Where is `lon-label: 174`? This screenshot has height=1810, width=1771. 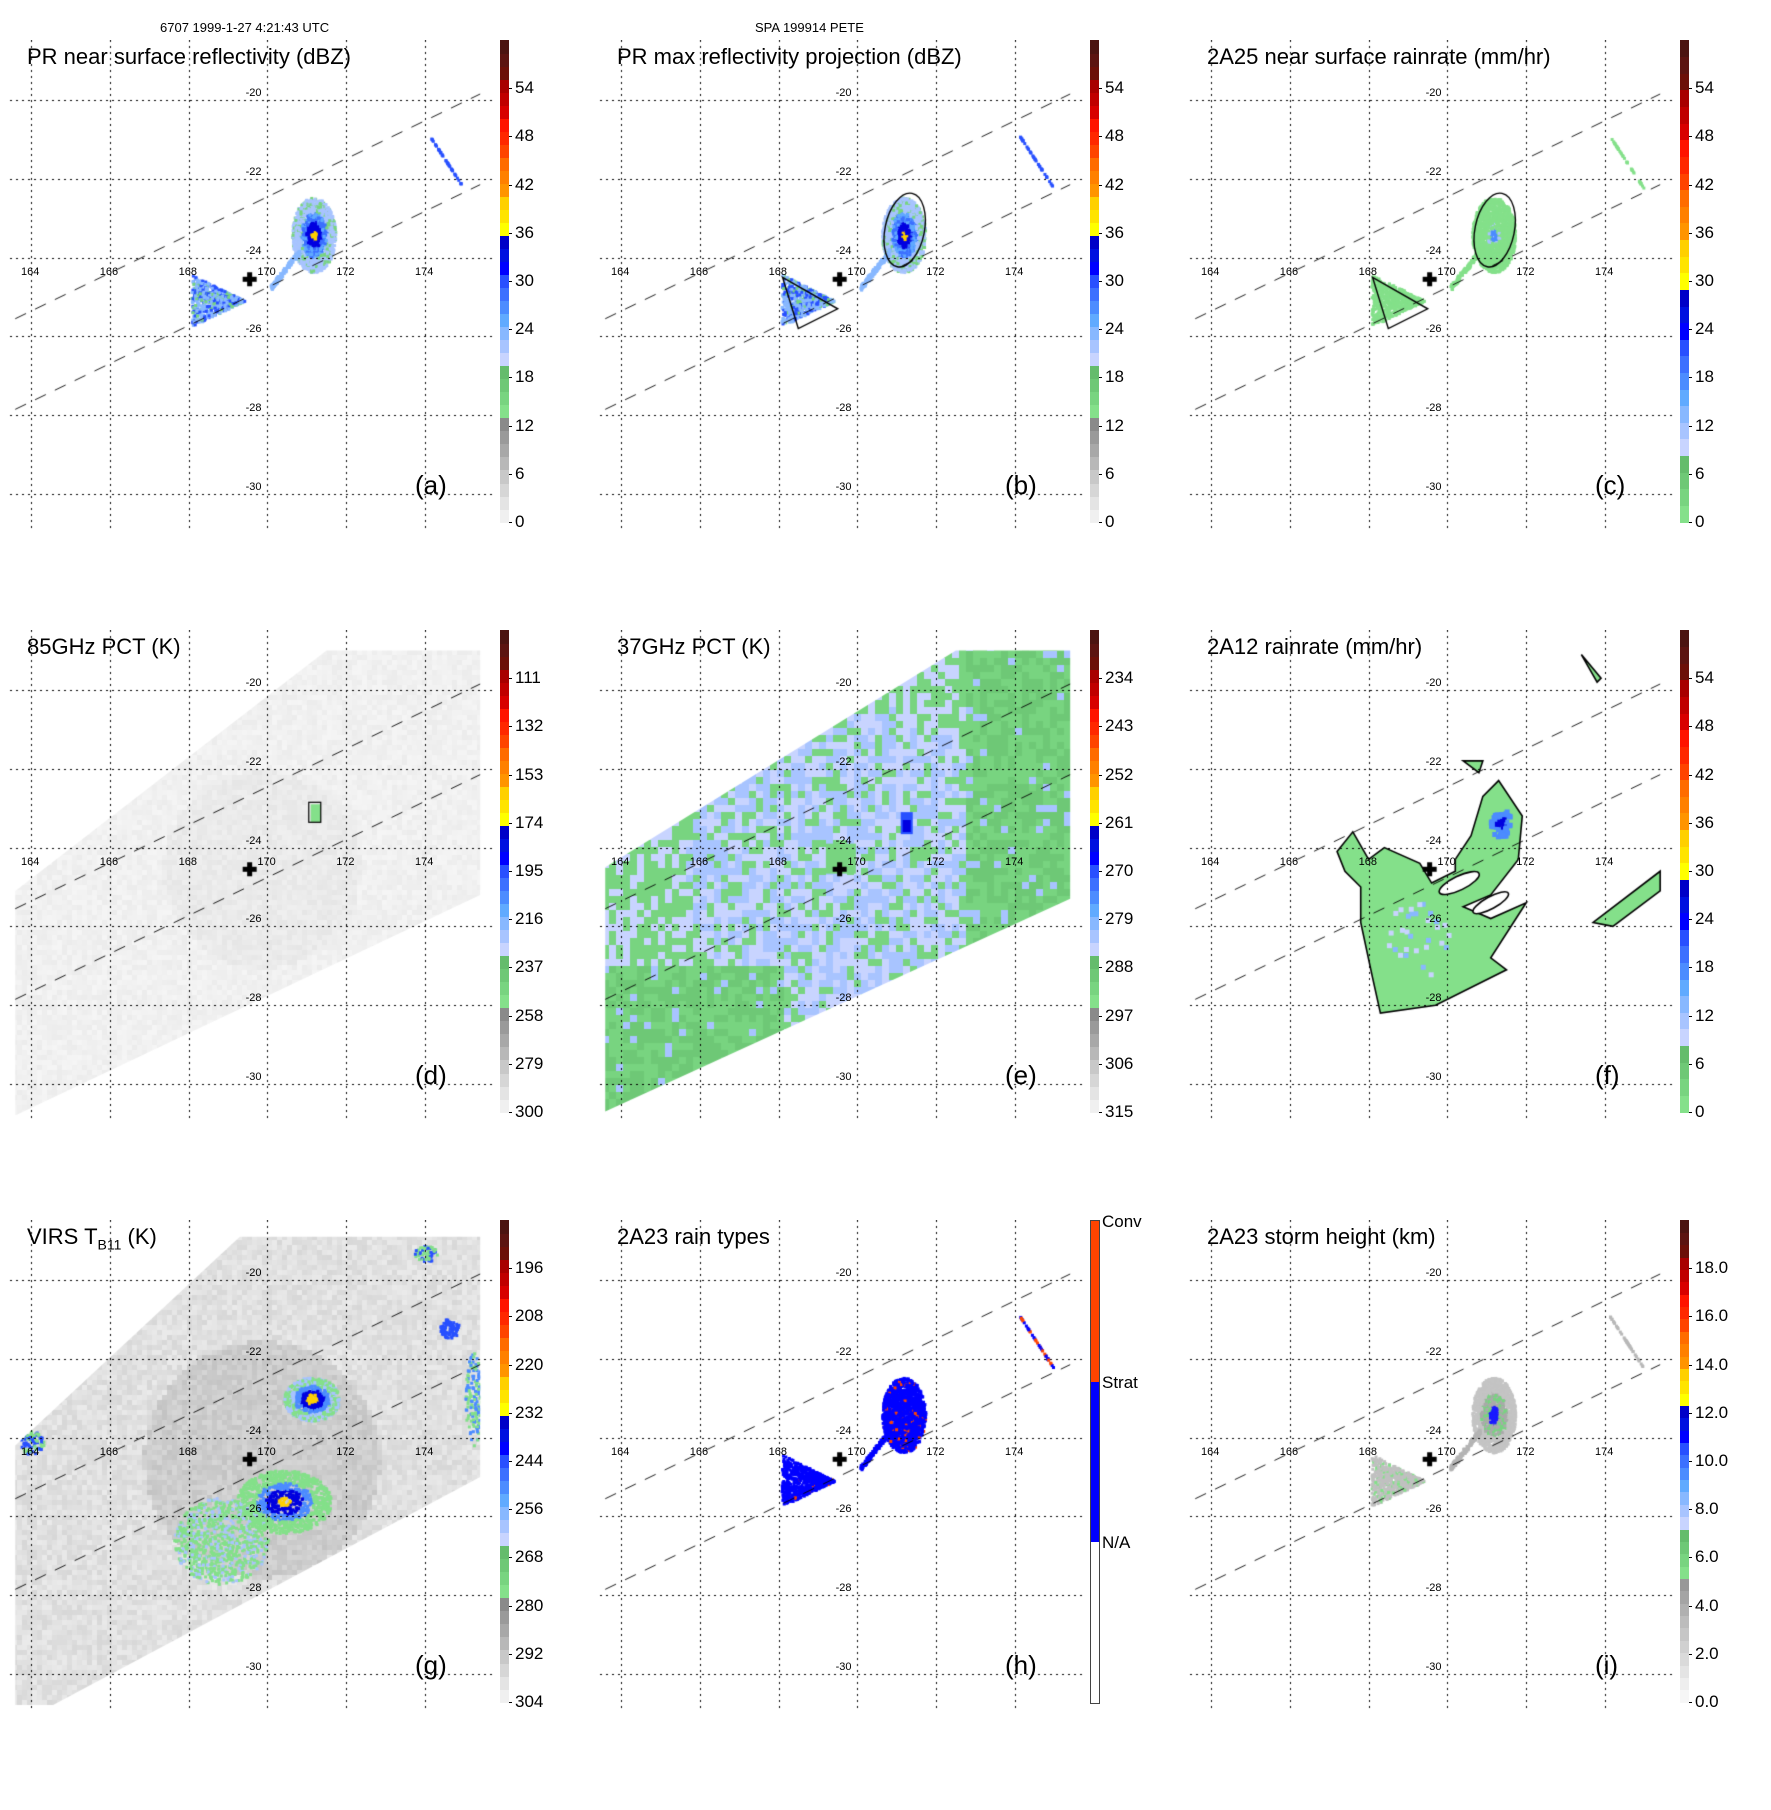 lon-label: 174 is located at coordinates (1014, 271).